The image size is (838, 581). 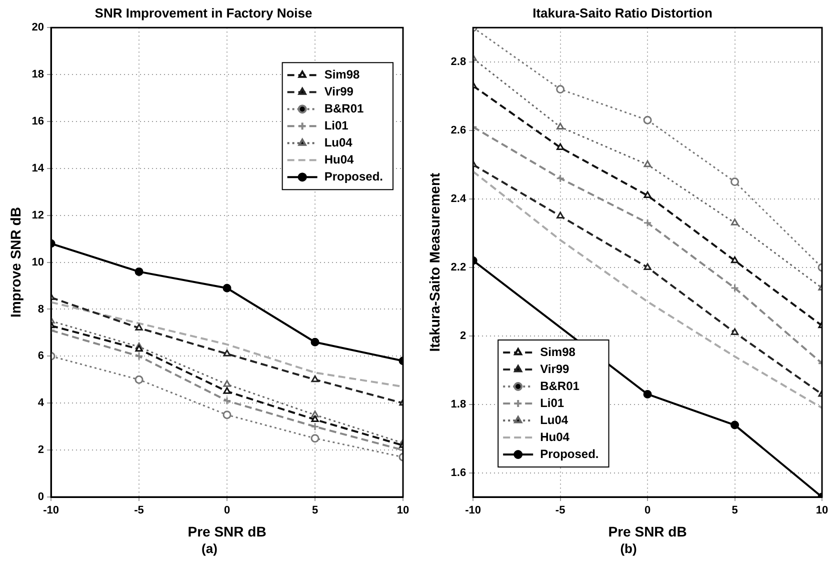 I want to click on chart-title: Itakura-Saito Ratio Distortion, so click(x=622, y=12).